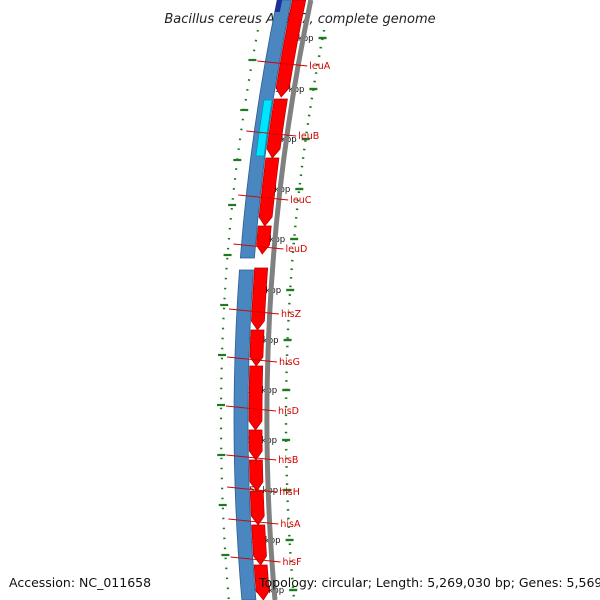 The width and height of the screenshot is (600, 600). I want to click on gene-label: leuC, so click(301, 200).